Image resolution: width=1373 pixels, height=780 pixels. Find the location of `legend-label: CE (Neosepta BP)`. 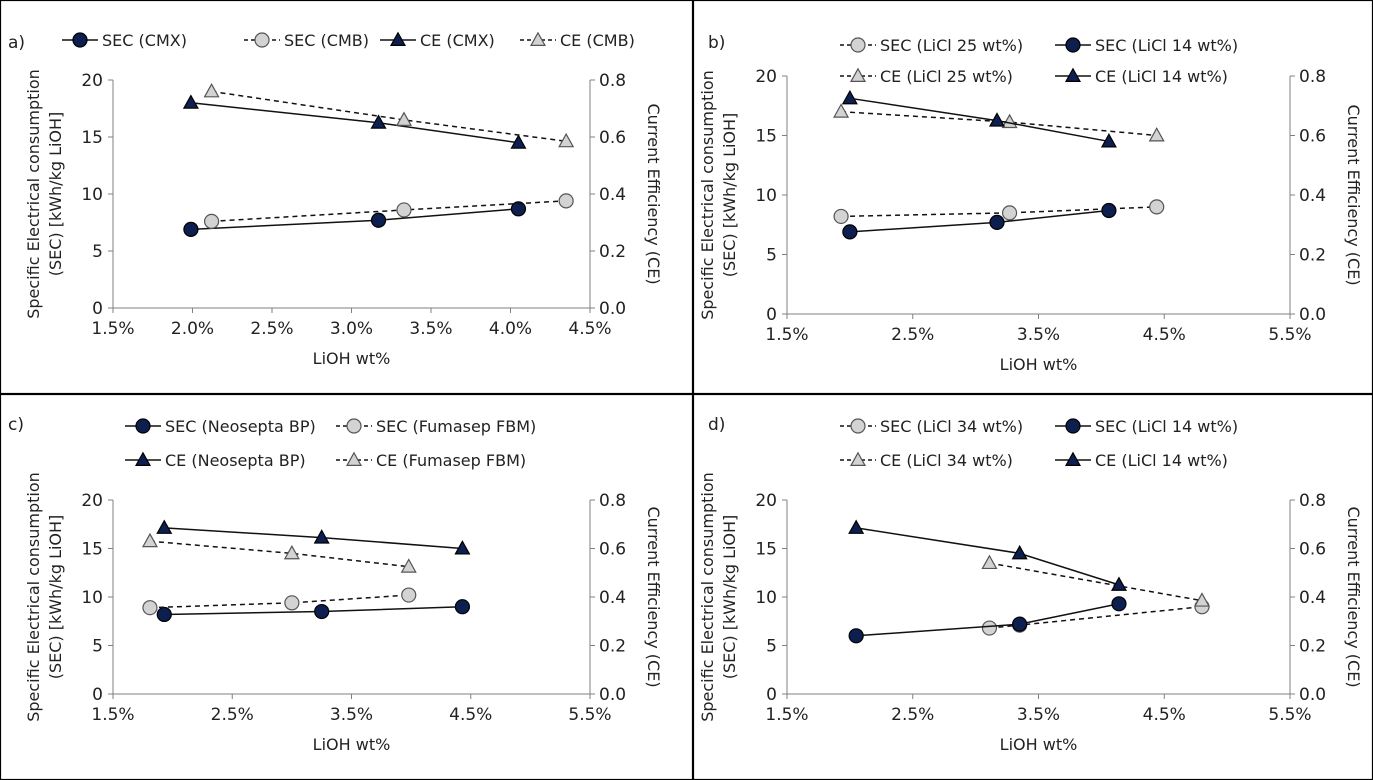

legend-label: CE (Neosepta BP) is located at coordinates (235, 460).